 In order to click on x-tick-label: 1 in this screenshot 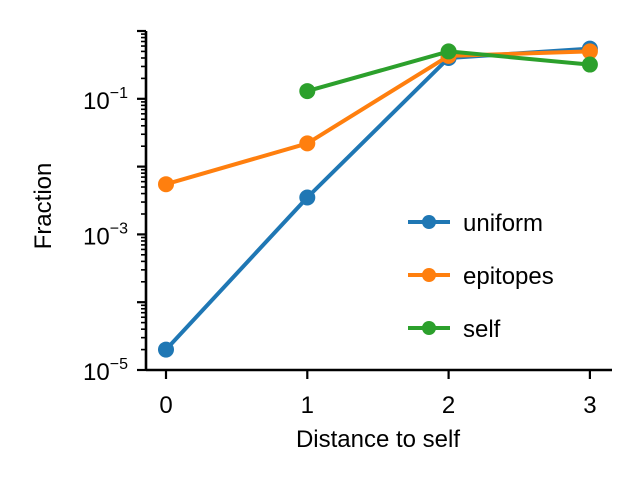, I will do `click(307, 405)`.